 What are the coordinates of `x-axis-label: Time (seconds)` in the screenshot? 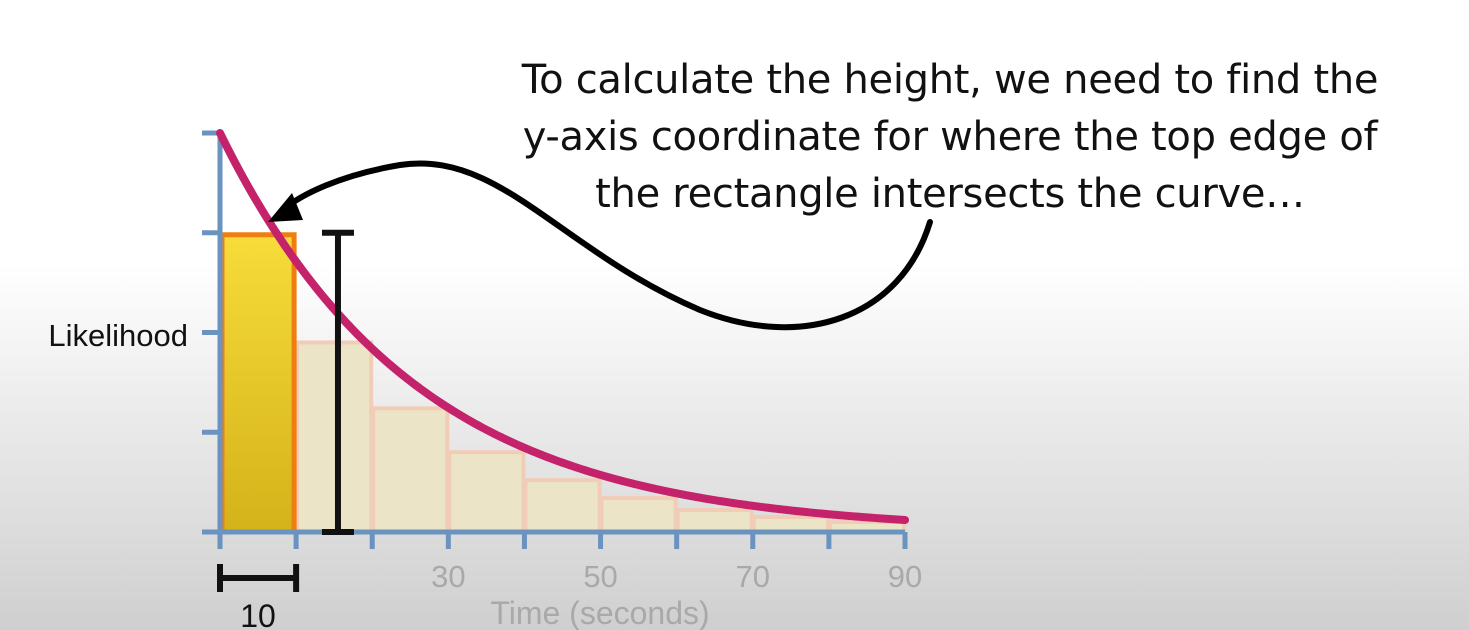 It's located at (599, 612).